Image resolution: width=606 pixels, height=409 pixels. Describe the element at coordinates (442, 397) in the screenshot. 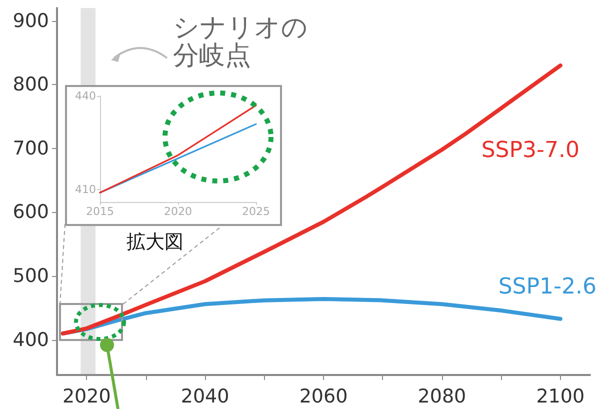

I see `x-tick-label: 2080` at that location.